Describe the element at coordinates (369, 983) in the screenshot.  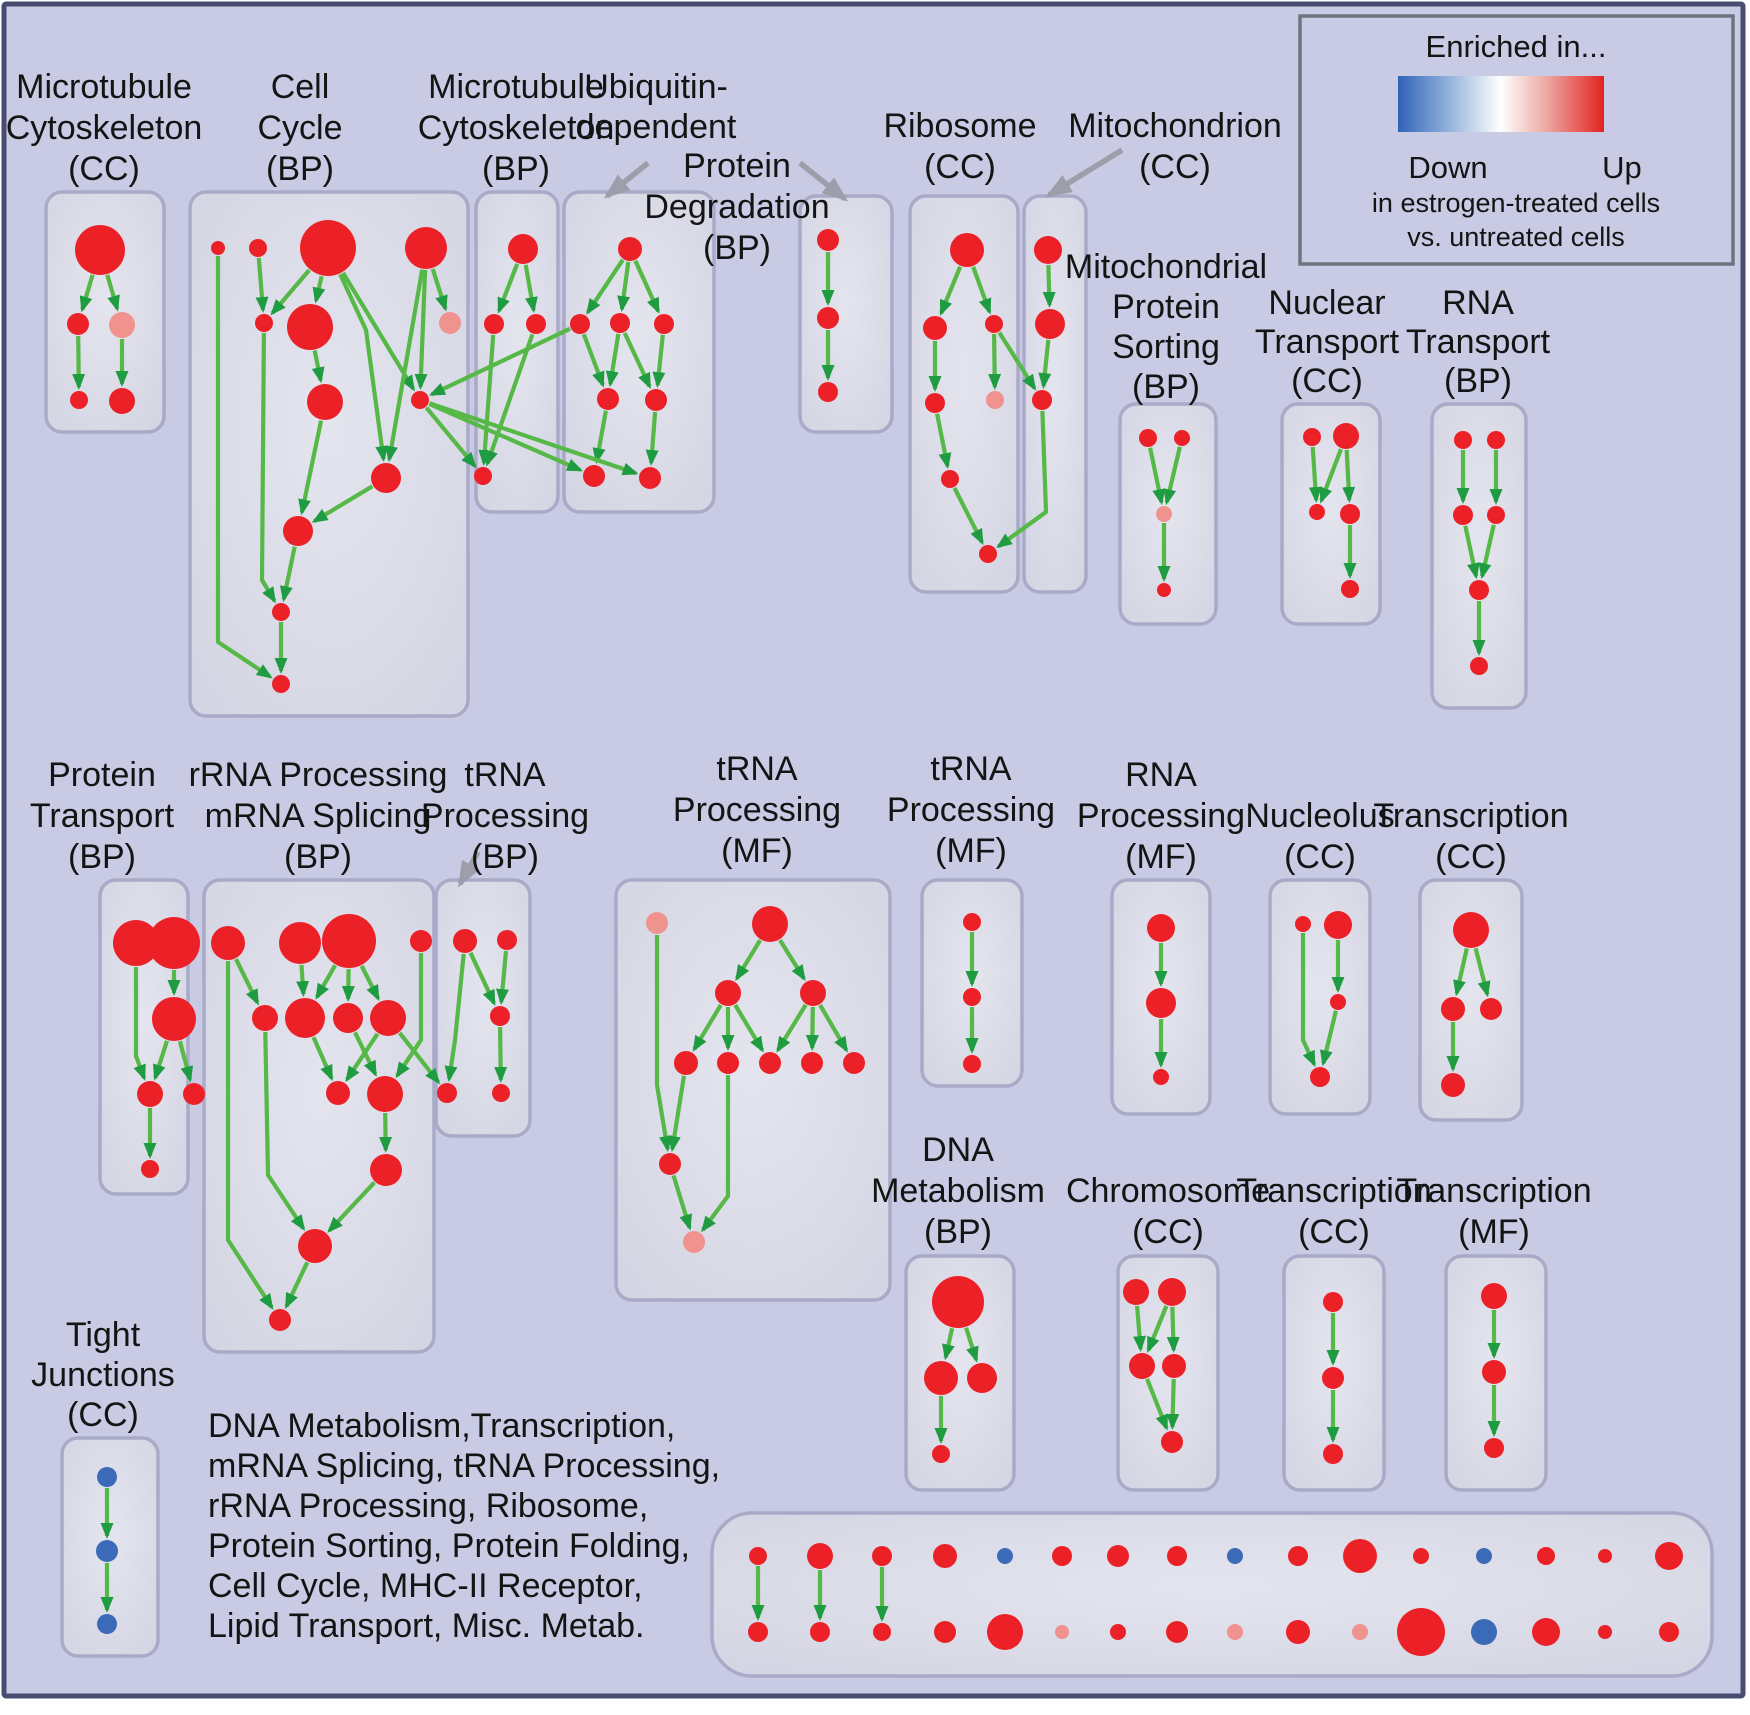
I see `edge-arrow-g3-g8` at that location.